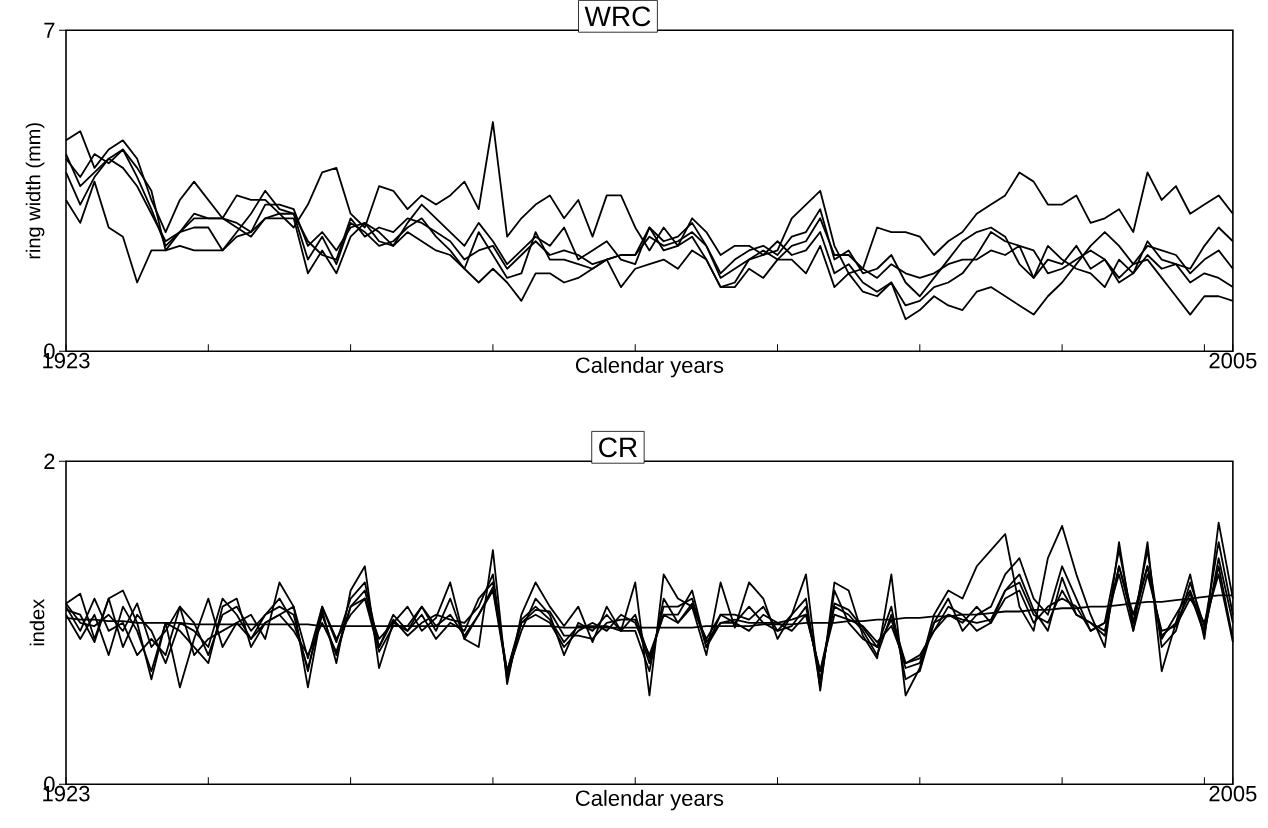 The height and width of the screenshot is (828, 1268). What do you see at coordinates (617, 16) in the screenshot?
I see `chart-title: WRC` at bounding box center [617, 16].